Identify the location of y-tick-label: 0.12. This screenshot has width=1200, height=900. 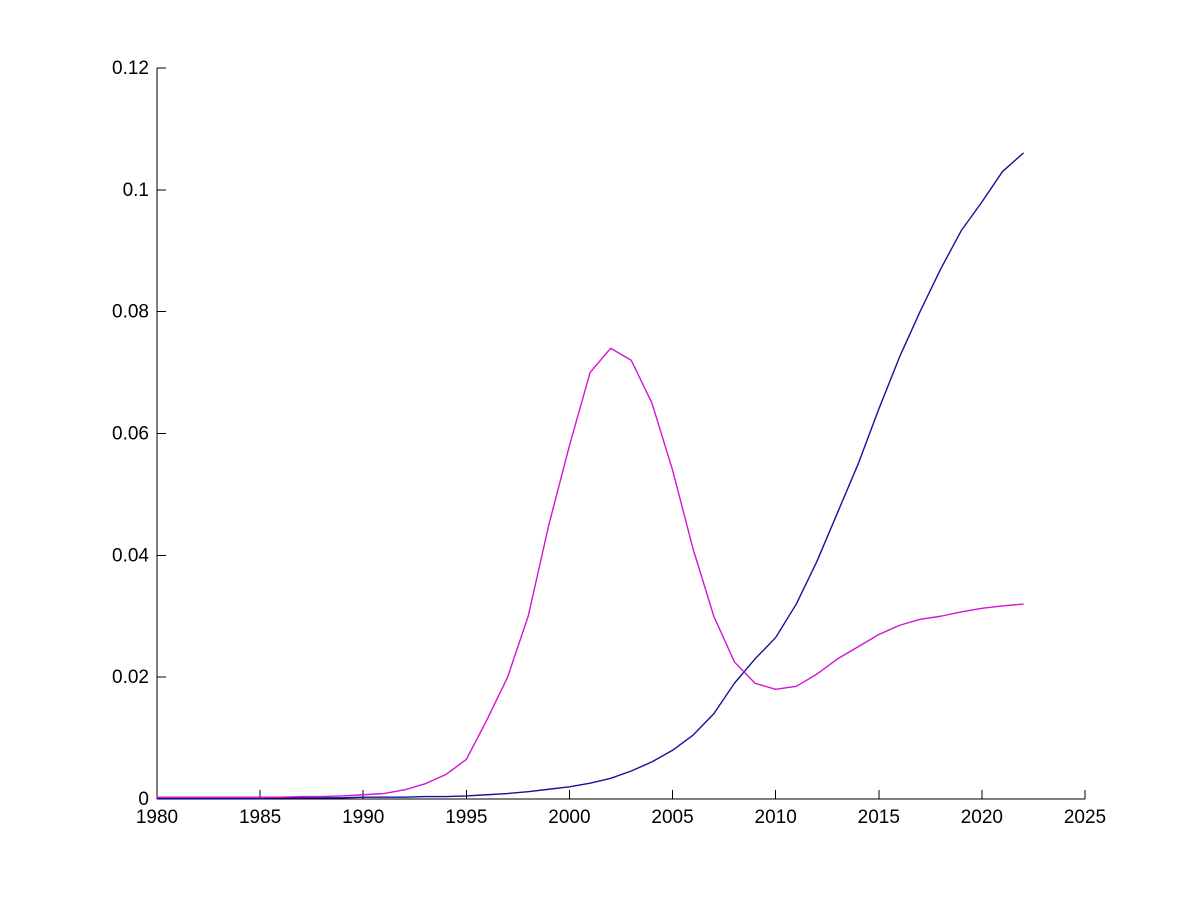
(130, 68).